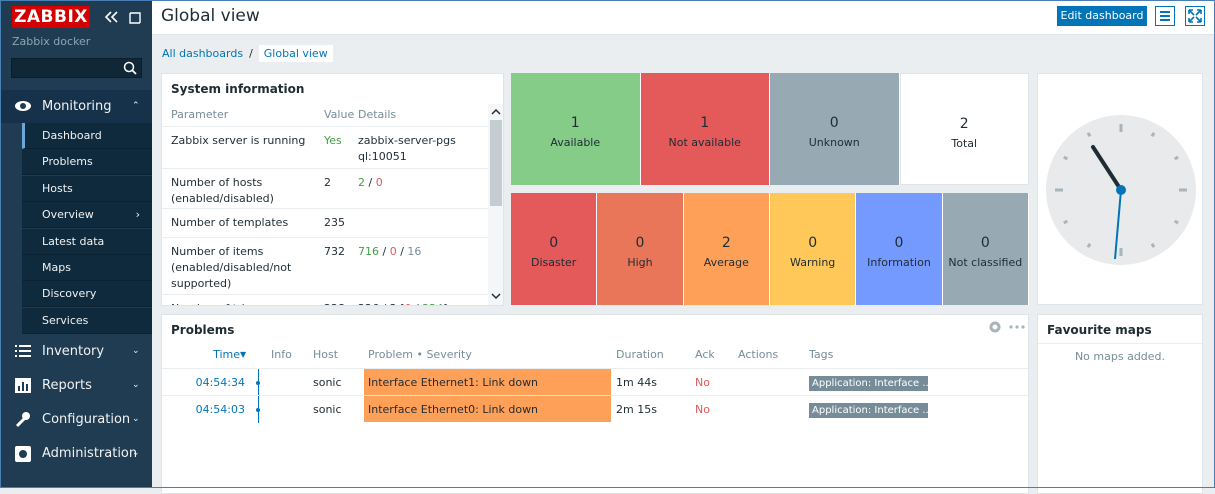 This screenshot has width=1215, height=494. I want to click on status-tile: 0 Unknown, so click(835, 129).